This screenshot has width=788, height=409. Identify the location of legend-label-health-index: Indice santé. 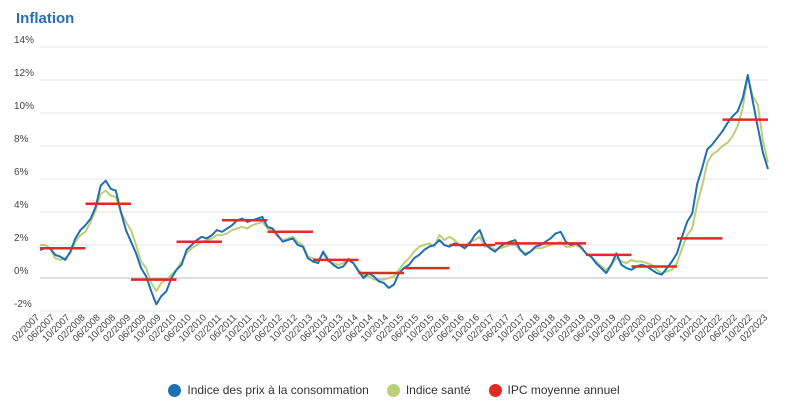
(438, 390).